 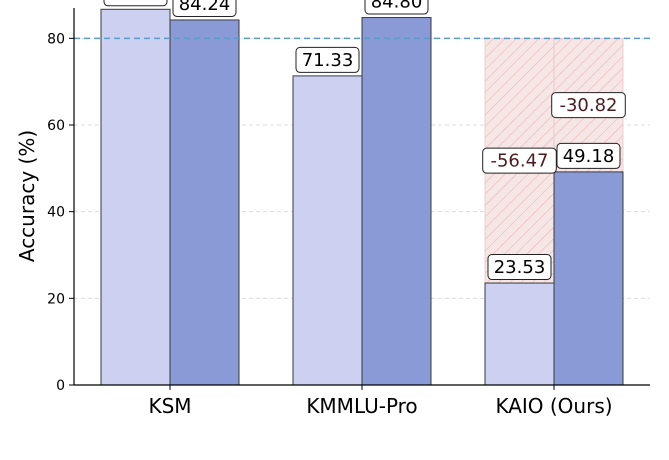 I want to click on value-label-series2-2-box, so click(x=588, y=155).